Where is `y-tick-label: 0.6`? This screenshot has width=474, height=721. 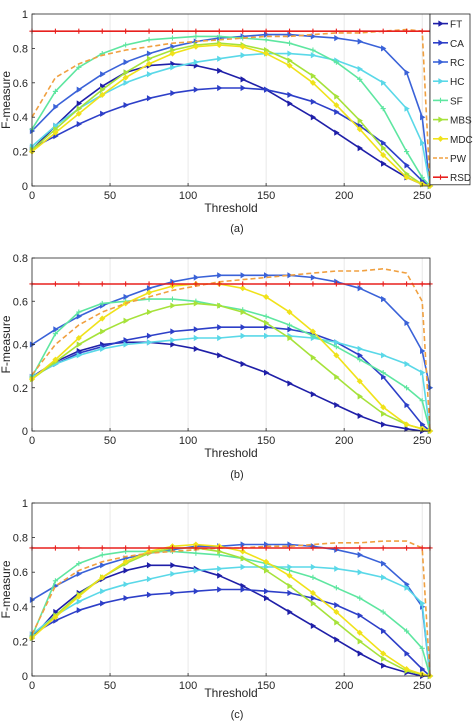 y-tick-label: 0.6 is located at coordinates (20, 573).